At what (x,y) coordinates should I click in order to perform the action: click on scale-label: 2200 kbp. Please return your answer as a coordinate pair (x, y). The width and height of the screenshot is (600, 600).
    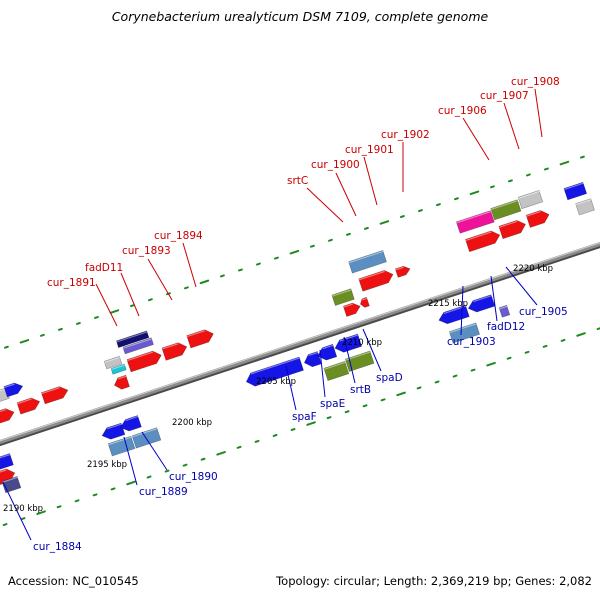
    Looking at the image, I should click on (192, 423).